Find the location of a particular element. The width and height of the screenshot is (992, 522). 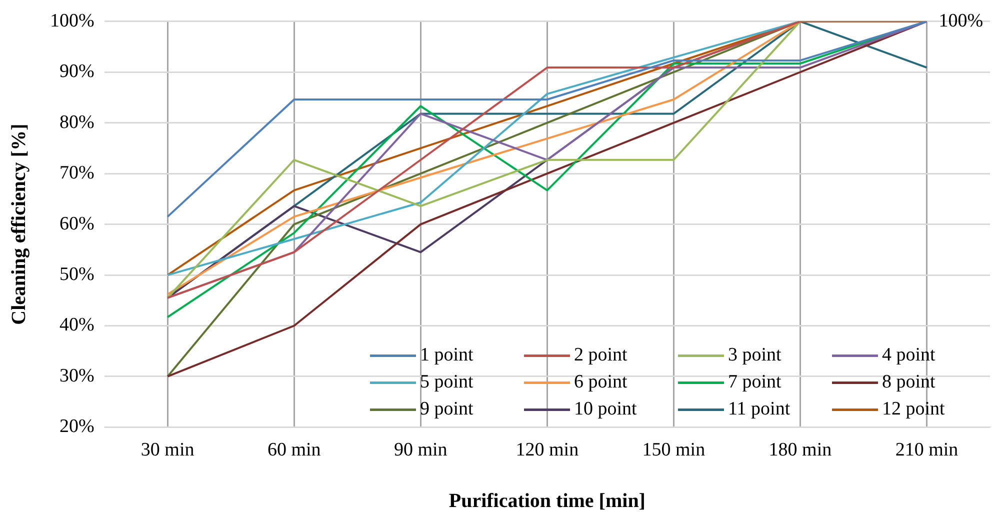

y-tick-label: 70% is located at coordinates (77, 173).